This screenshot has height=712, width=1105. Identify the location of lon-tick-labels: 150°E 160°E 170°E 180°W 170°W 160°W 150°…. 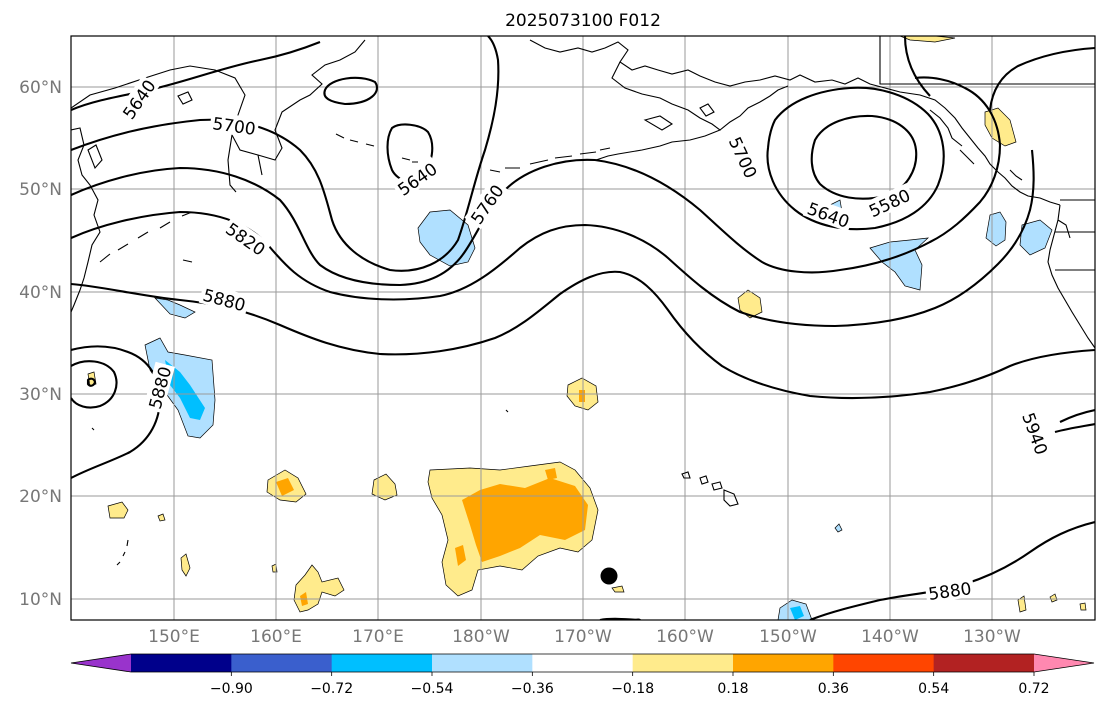
(584, 637).